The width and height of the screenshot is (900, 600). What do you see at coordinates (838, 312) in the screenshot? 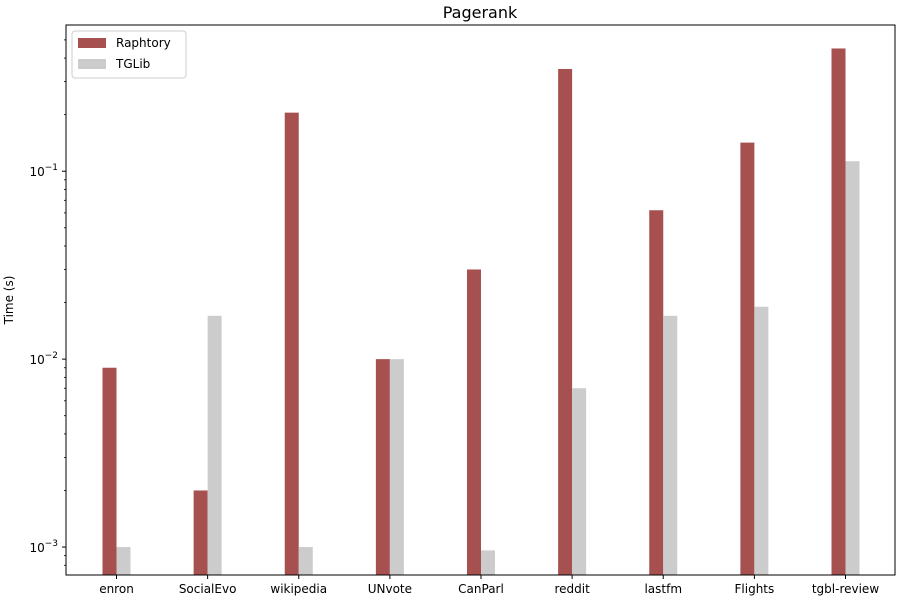
I see `bar-raphtory-tgbl-review` at bounding box center [838, 312].